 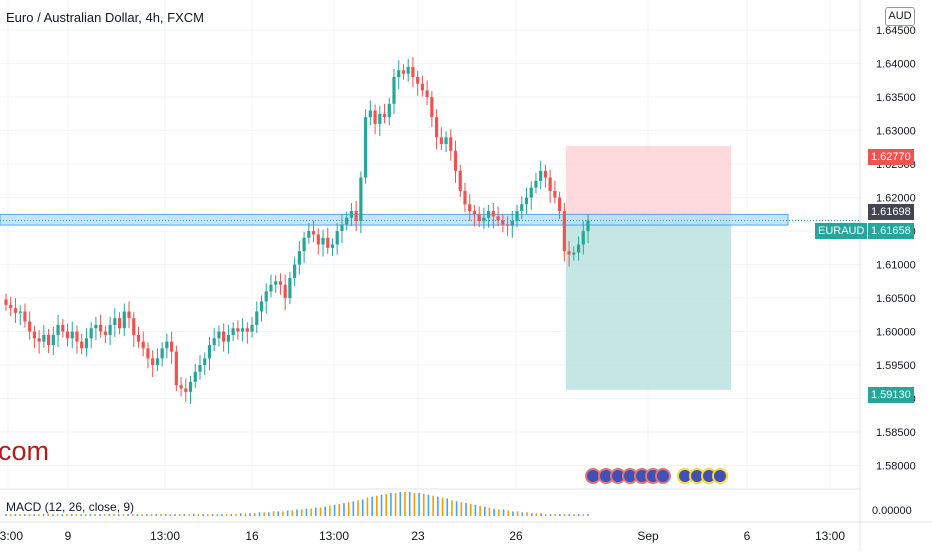 What do you see at coordinates (70, 507) in the screenshot?
I see `macd-label: MACD (12, 26, close, 9)` at bounding box center [70, 507].